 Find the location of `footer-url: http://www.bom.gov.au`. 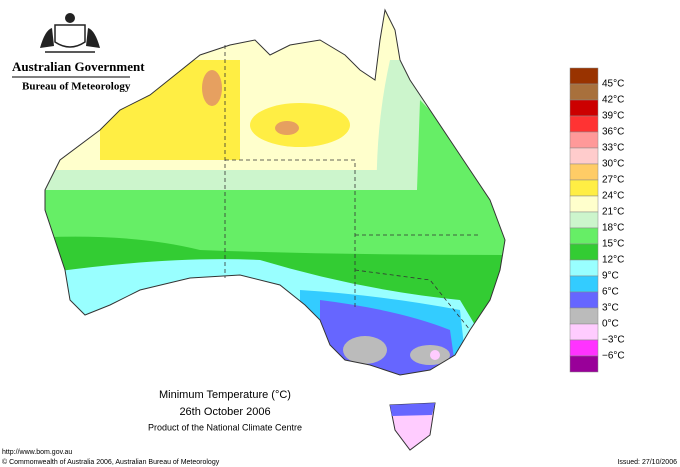

footer-url: http://www.bom.gov.au is located at coordinates (37, 452).